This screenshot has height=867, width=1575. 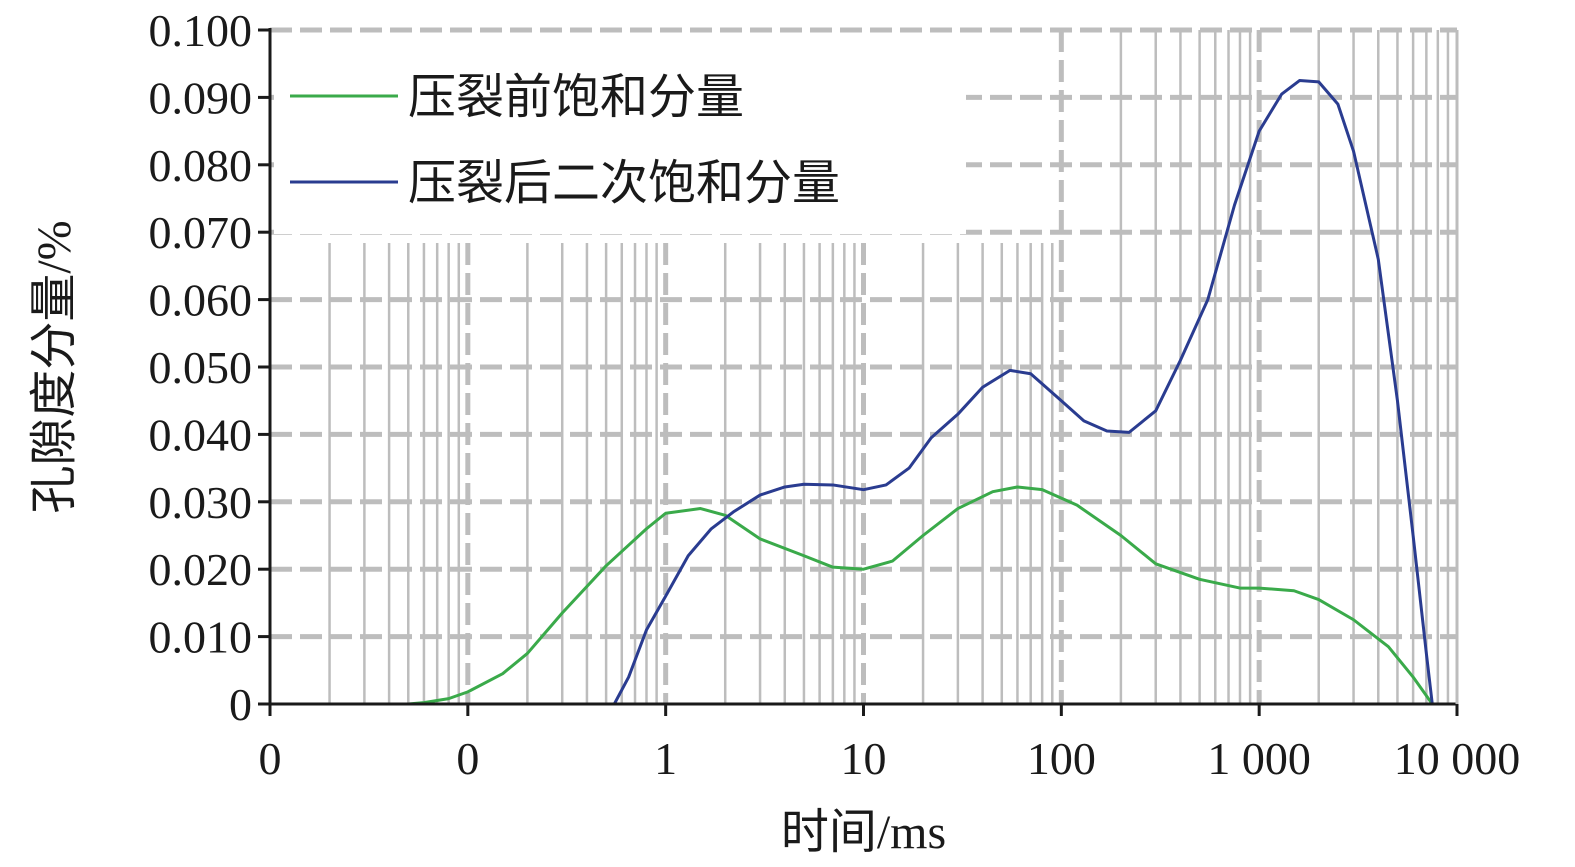 I want to click on y-tick-label: 0.010, so click(x=201, y=637).